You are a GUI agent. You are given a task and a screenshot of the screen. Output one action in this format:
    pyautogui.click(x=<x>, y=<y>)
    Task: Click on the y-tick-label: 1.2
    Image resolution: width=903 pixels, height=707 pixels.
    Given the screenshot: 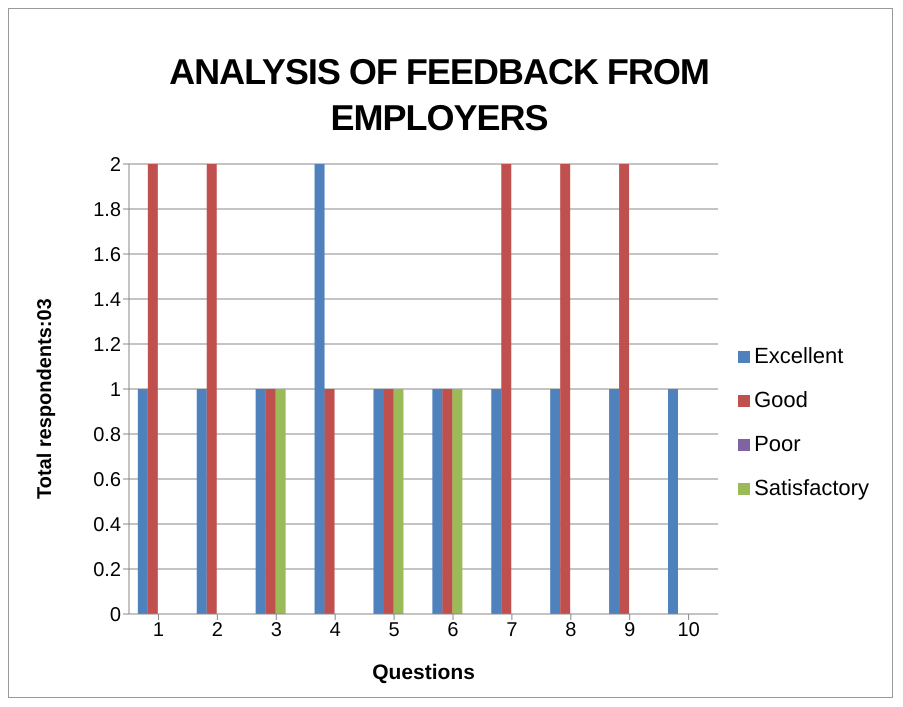 What is the action you would take?
    pyautogui.click(x=107, y=345)
    